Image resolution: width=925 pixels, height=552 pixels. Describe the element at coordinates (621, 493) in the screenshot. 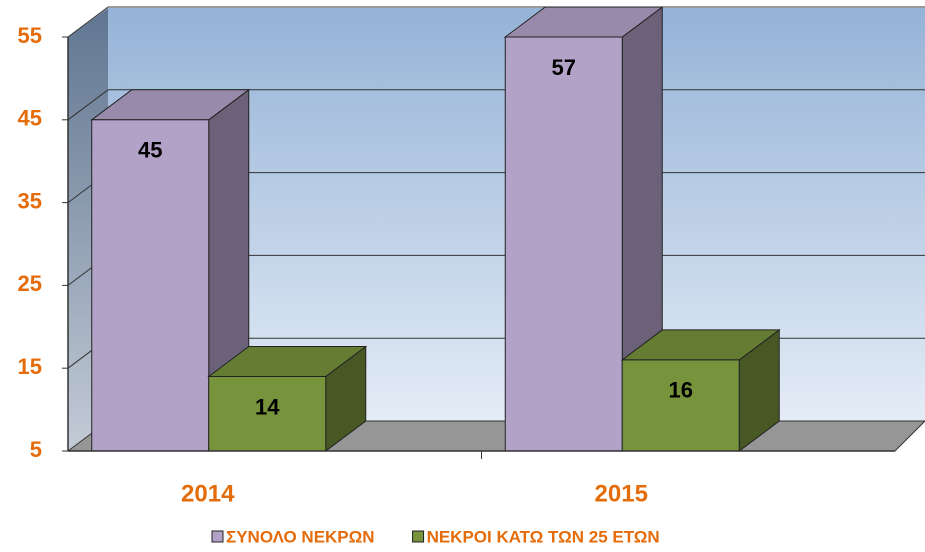

I see `x-tick-label: 2015` at that location.